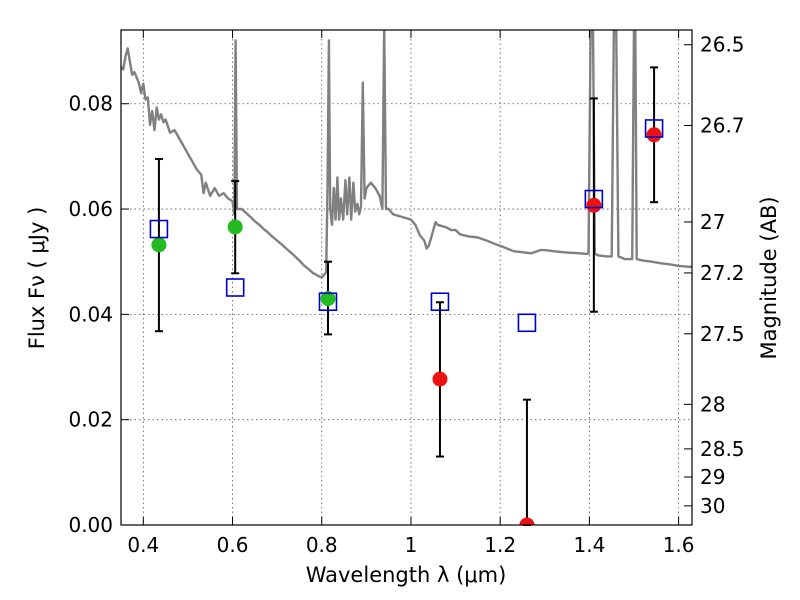 This screenshot has width=800, height=600. What do you see at coordinates (90, 525) in the screenshot?
I see `y-tick-label: 0.00` at bounding box center [90, 525].